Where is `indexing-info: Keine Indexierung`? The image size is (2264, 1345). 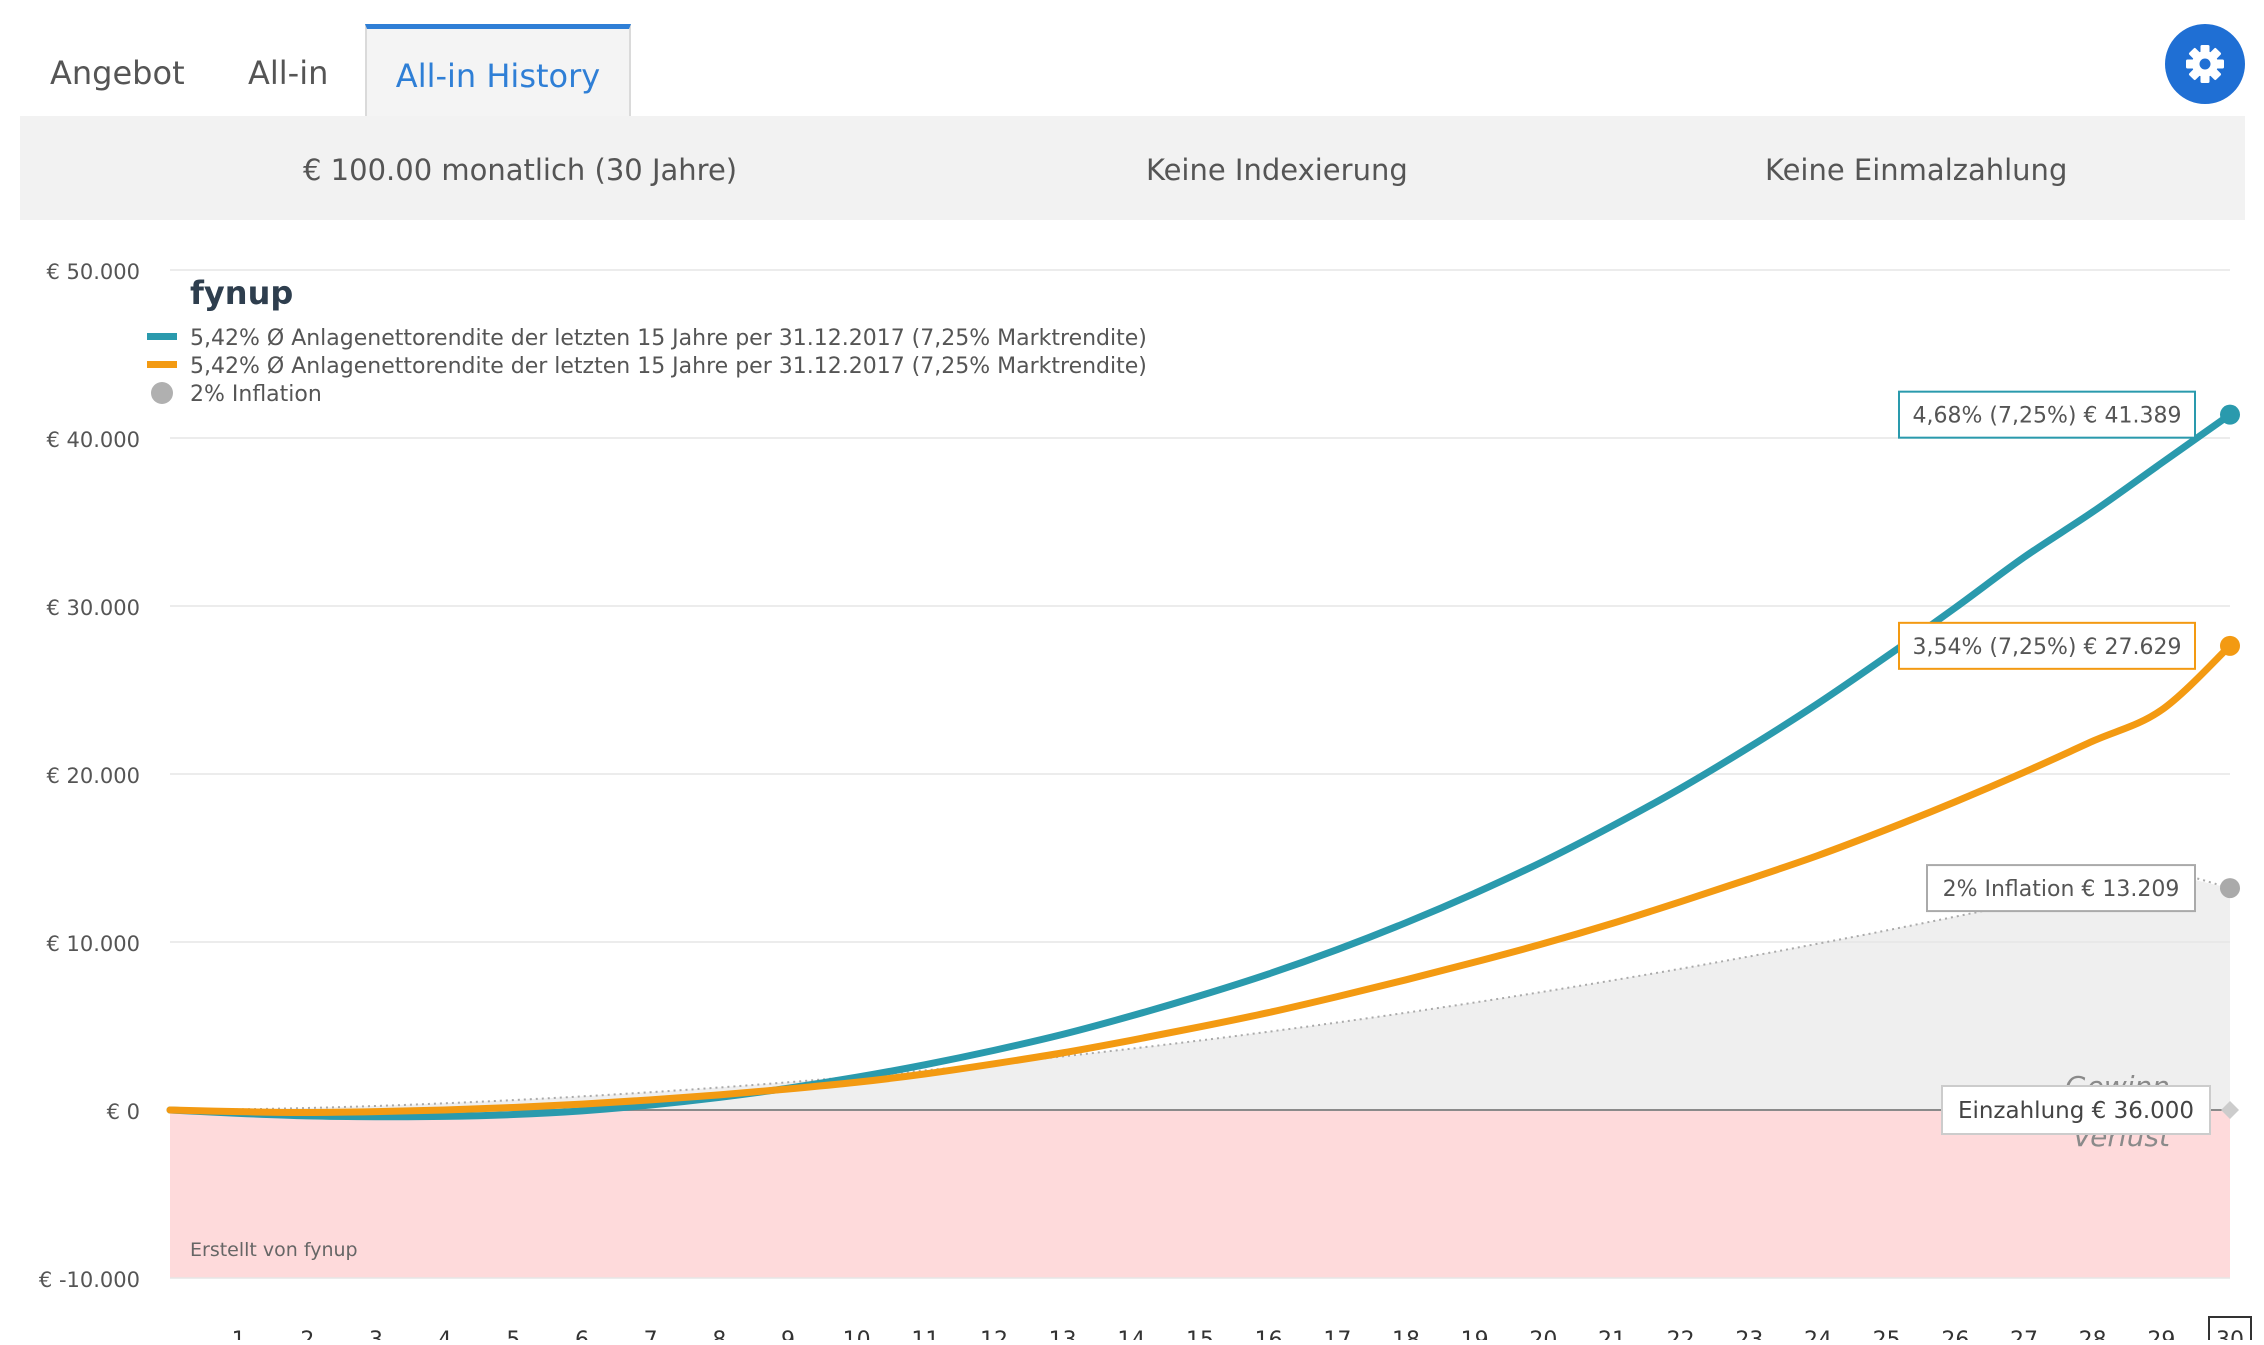
indexing-info: Keine Indexierung is located at coordinates (1277, 170).